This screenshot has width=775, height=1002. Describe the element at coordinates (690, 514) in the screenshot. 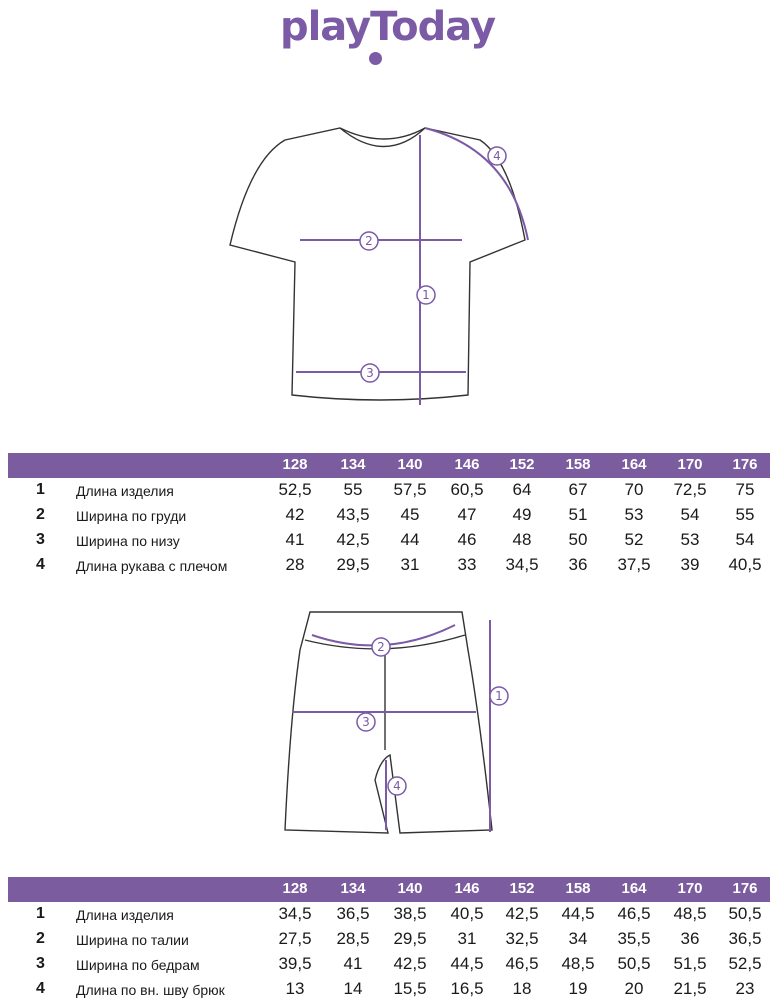

I see `value-cell: 54` at that location.